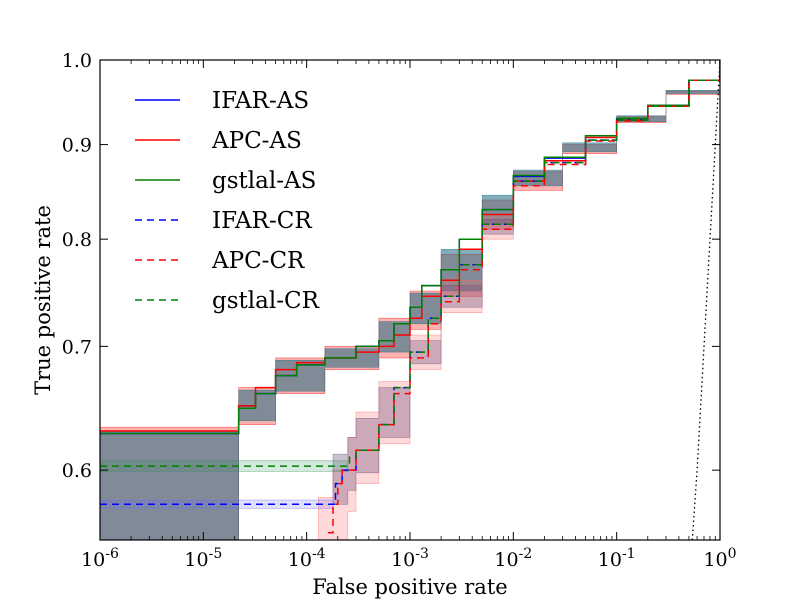  Describe the element at coordinates (719, 558) in the screenshot. I see `x-tick-label: 10⁰` at that location.